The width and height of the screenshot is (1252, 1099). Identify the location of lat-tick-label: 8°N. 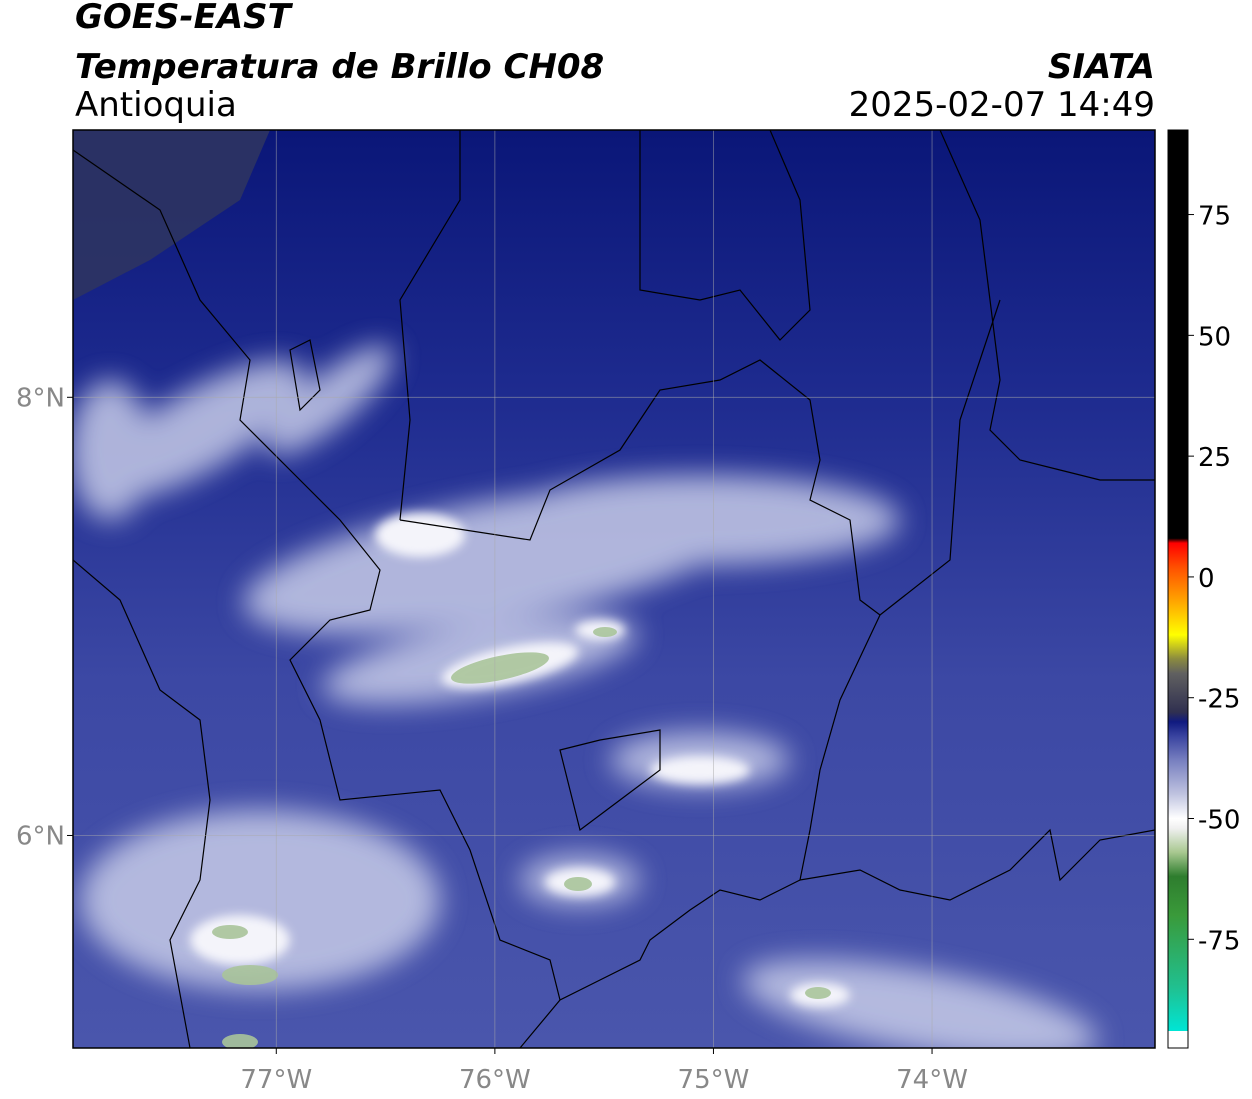
(40, 398).